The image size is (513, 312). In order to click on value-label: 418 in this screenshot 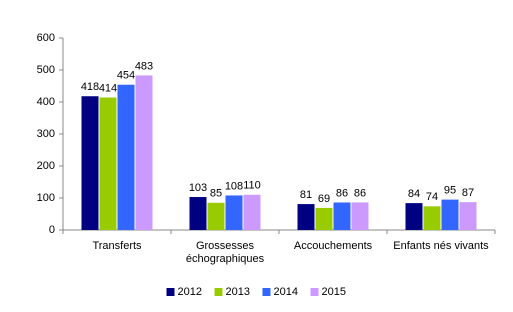, I will do `click(90, 87)`.